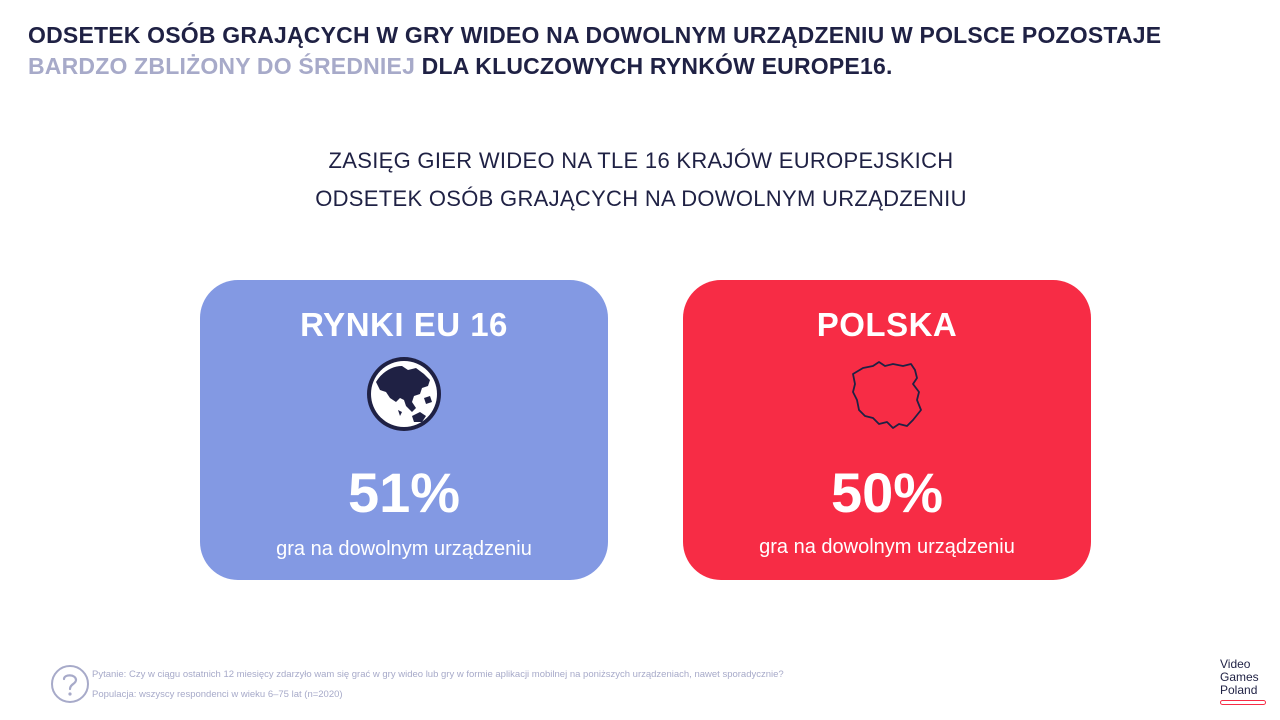 The image size is (1280, 720). Describe the element at coordinates (1235, 664) in the screenshot. I see `logo-line-1: Video` at that location.